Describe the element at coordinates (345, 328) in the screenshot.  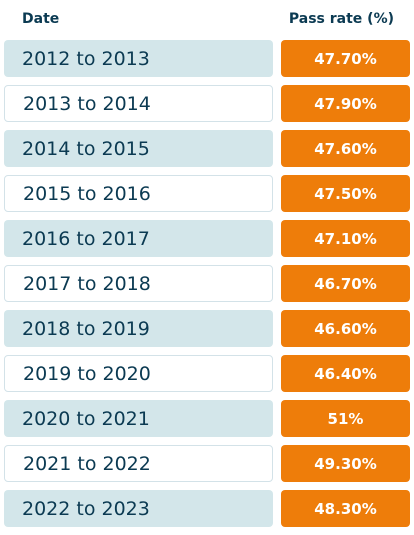
I see `pass-rate-cell: 46.60%` at that location.